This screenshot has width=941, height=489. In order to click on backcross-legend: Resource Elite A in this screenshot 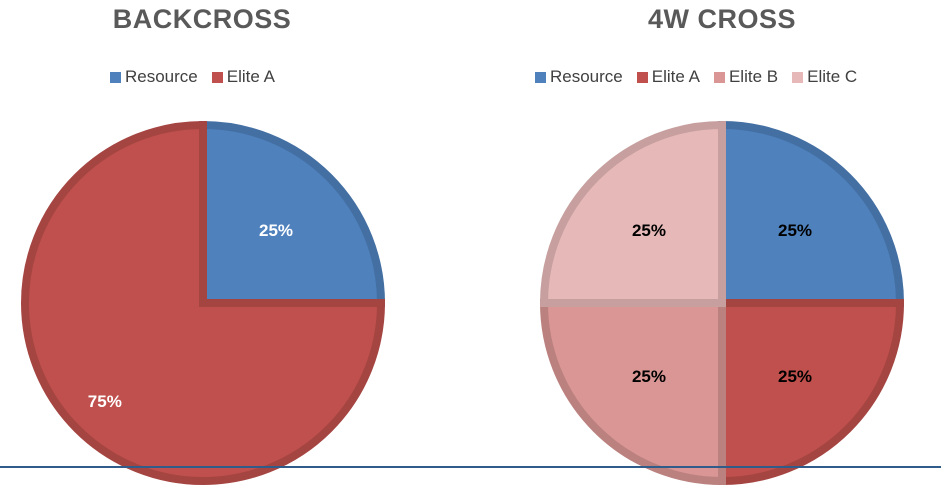, I will do `click(192, 77)`.